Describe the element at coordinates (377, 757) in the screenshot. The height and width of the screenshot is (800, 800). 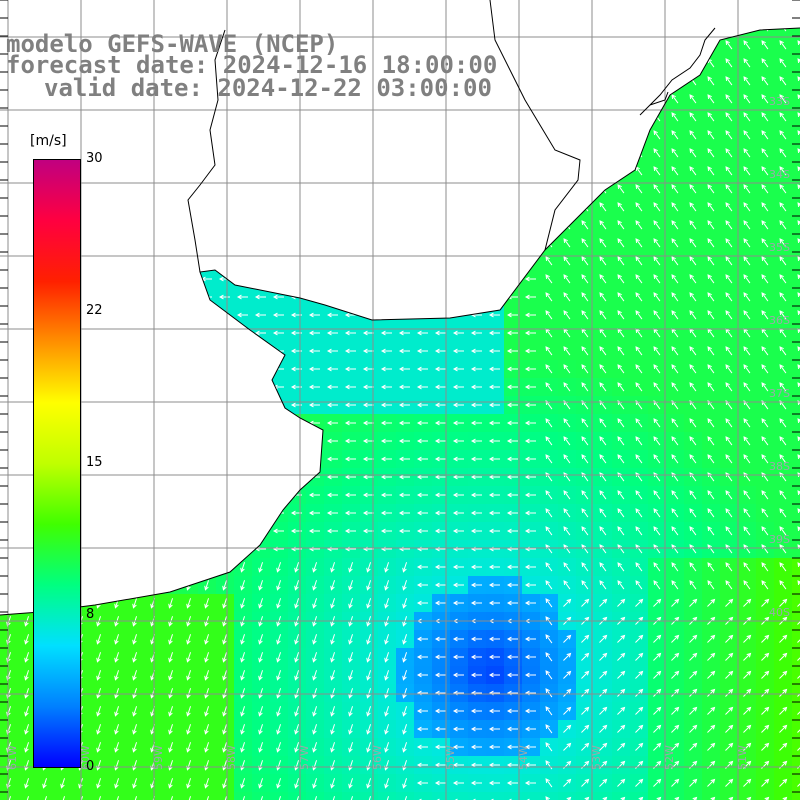
I see `lon-labels: 61W 60W 59W 58W 57W 56W 55W 54W 53W 52W 51W` at that location.